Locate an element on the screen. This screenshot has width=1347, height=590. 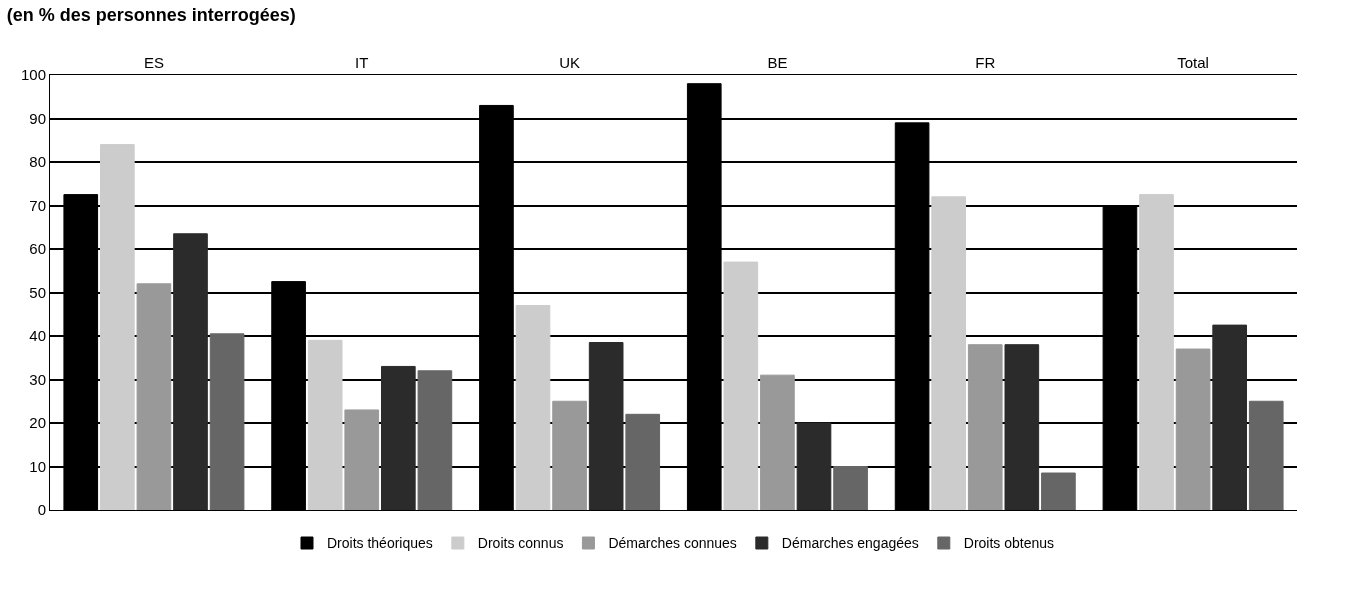
chart-title: (en % des personnes interrogées) is located at coordinates (151, 15).